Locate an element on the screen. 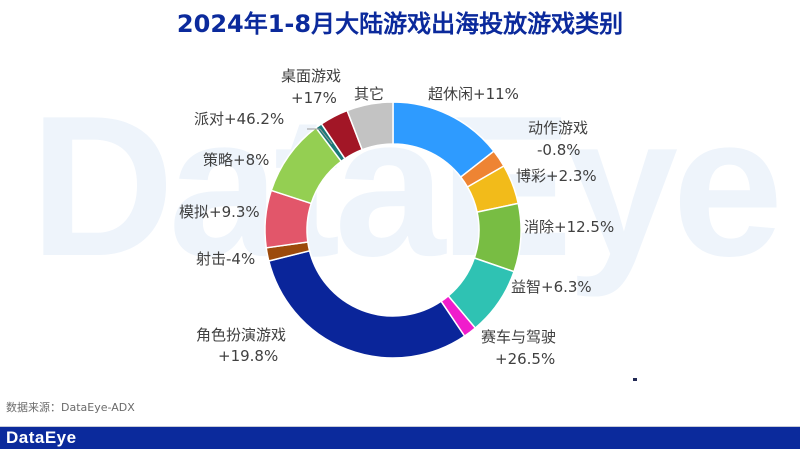 The height and width of the screenshot is (449, 800). slice-label: 博彩+2.3% is located at coordinates (556, 176).